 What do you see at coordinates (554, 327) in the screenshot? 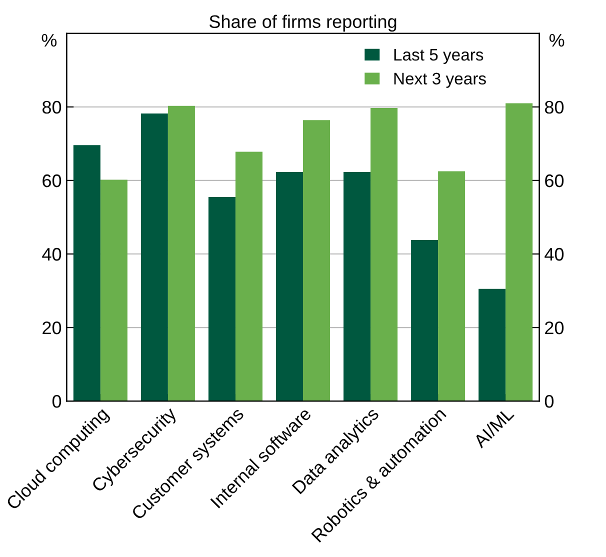
I see `y2-tick-label: 20` at bounding box center [554, 327].